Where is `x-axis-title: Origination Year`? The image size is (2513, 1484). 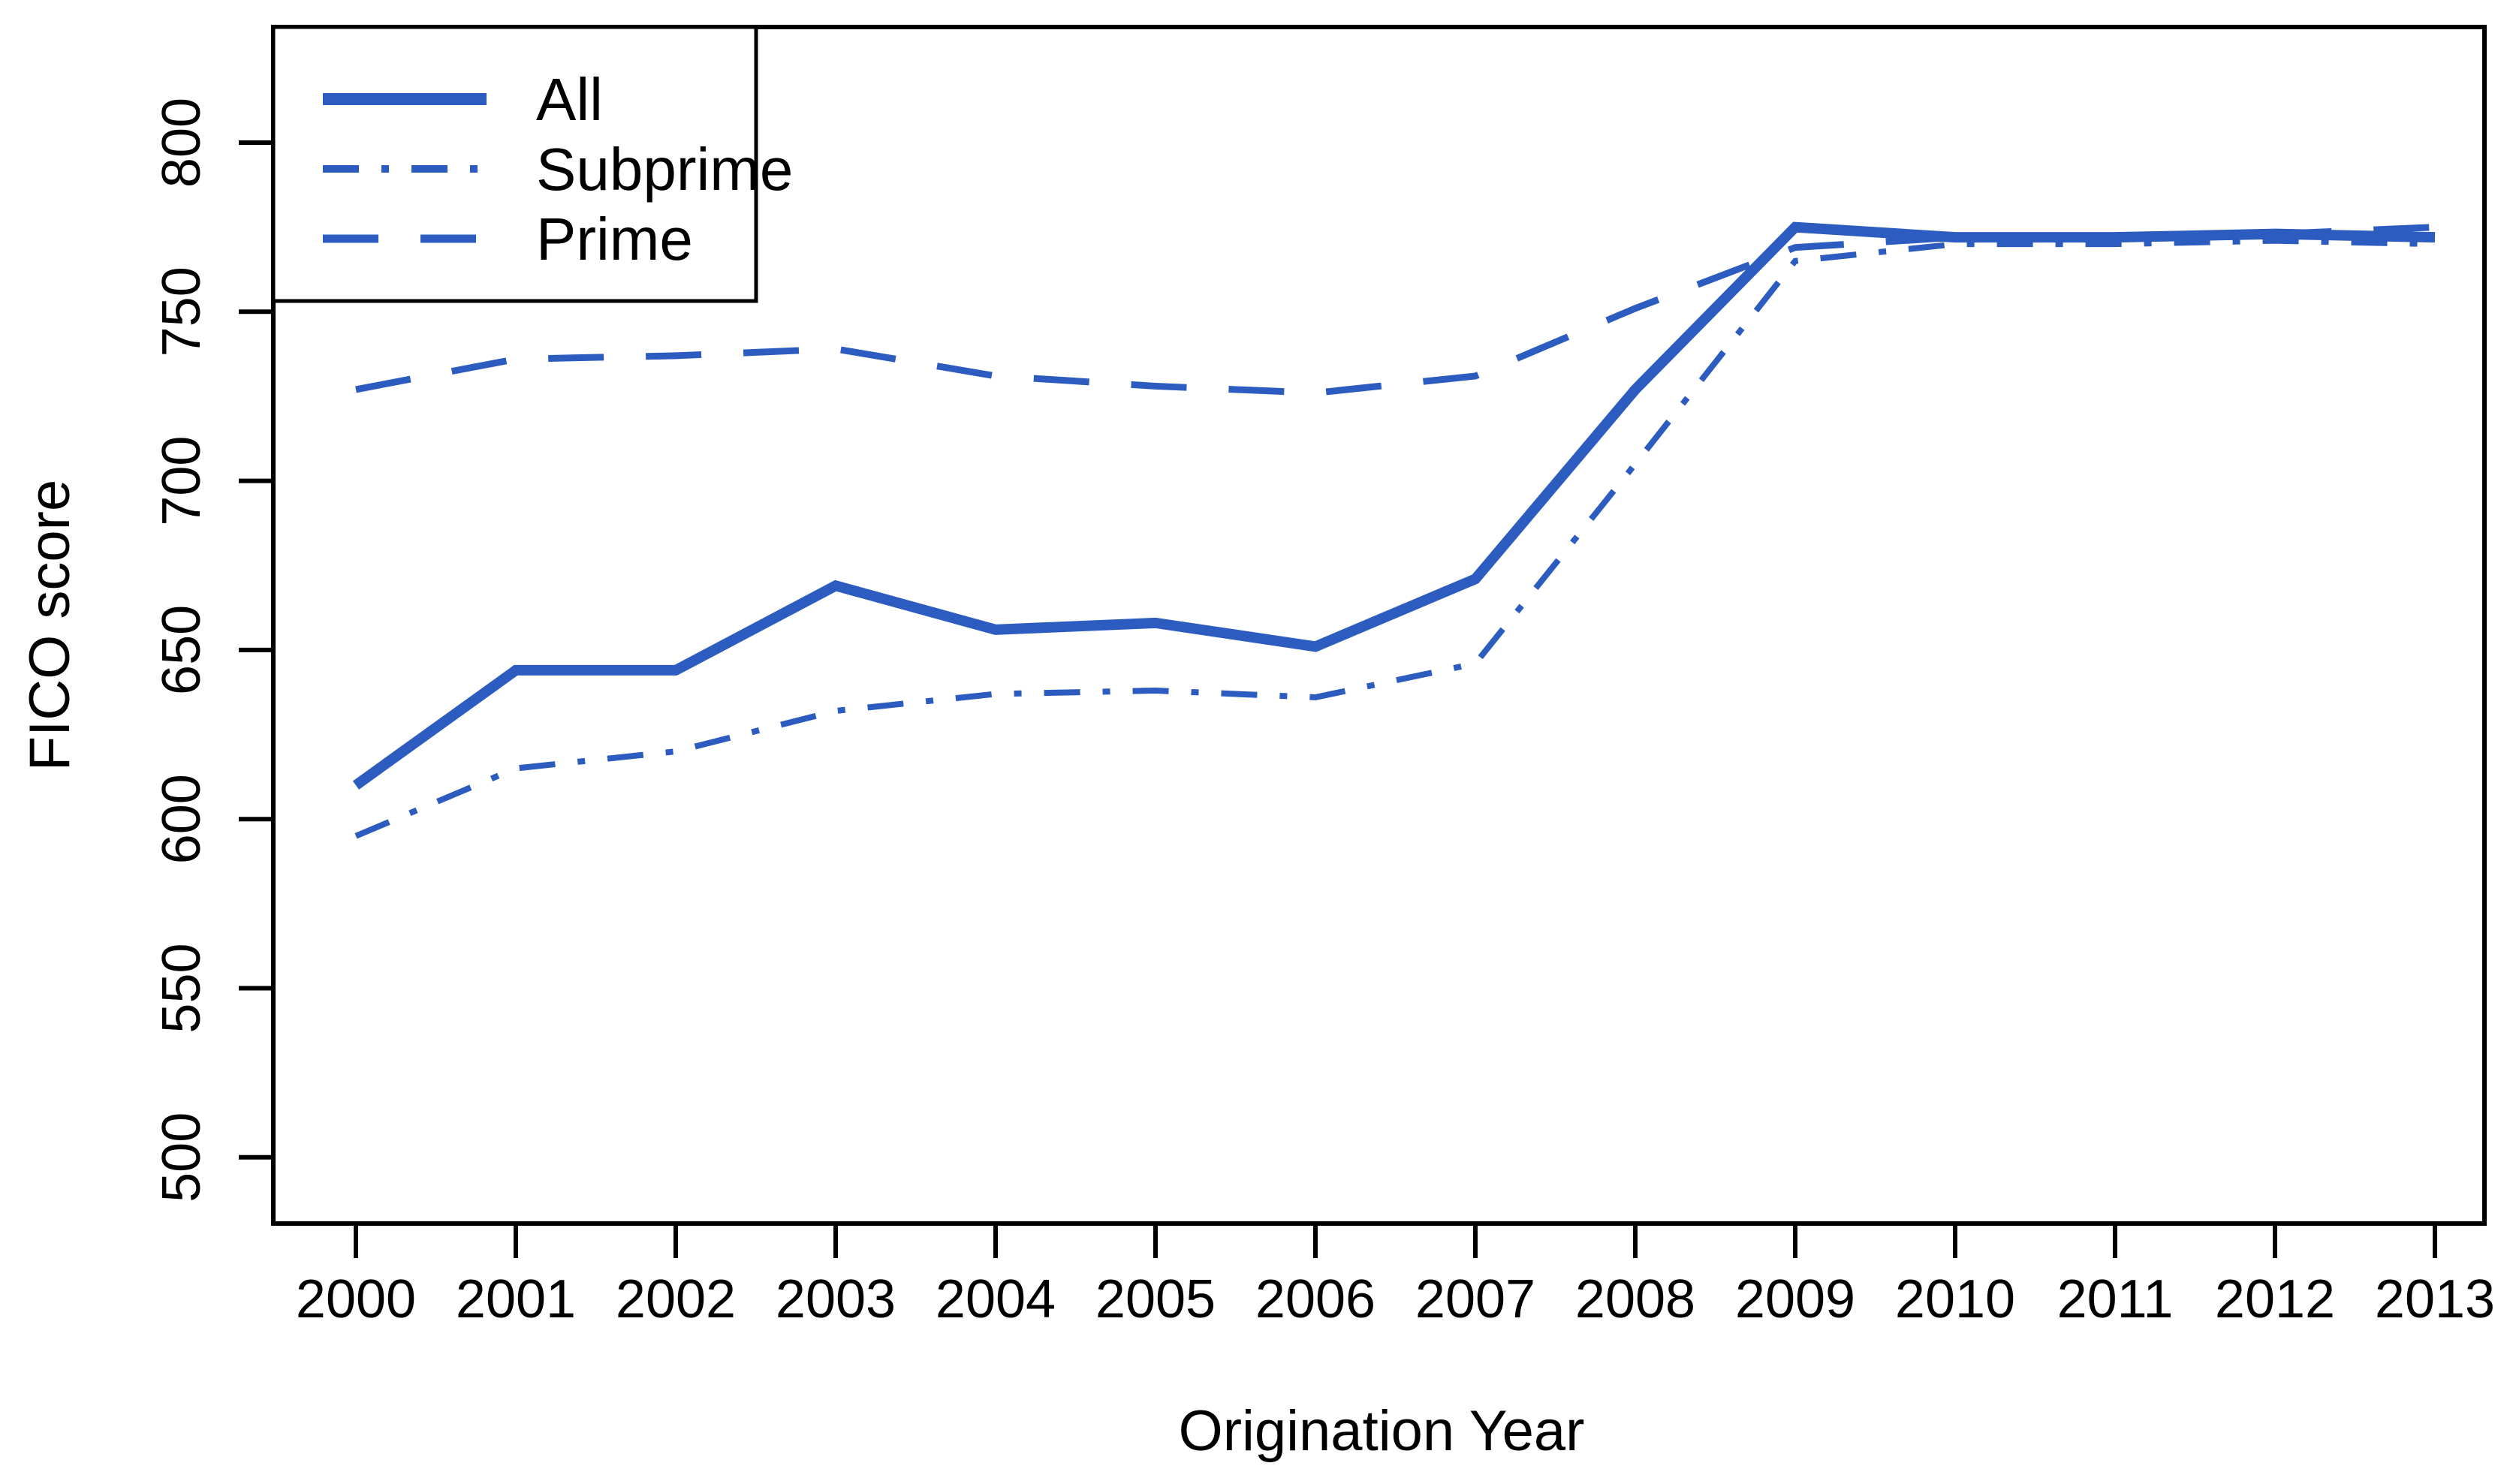
x-axis-title: Origination Year is located at coordinates (1382, 1431).